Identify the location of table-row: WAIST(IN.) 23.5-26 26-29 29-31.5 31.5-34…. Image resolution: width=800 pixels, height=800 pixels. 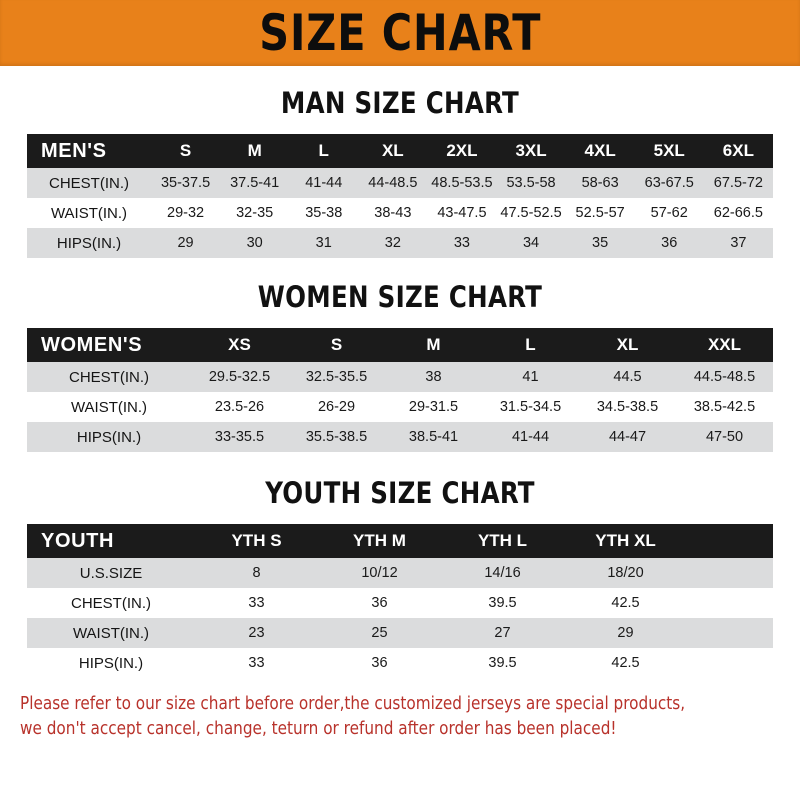
(400, 407).